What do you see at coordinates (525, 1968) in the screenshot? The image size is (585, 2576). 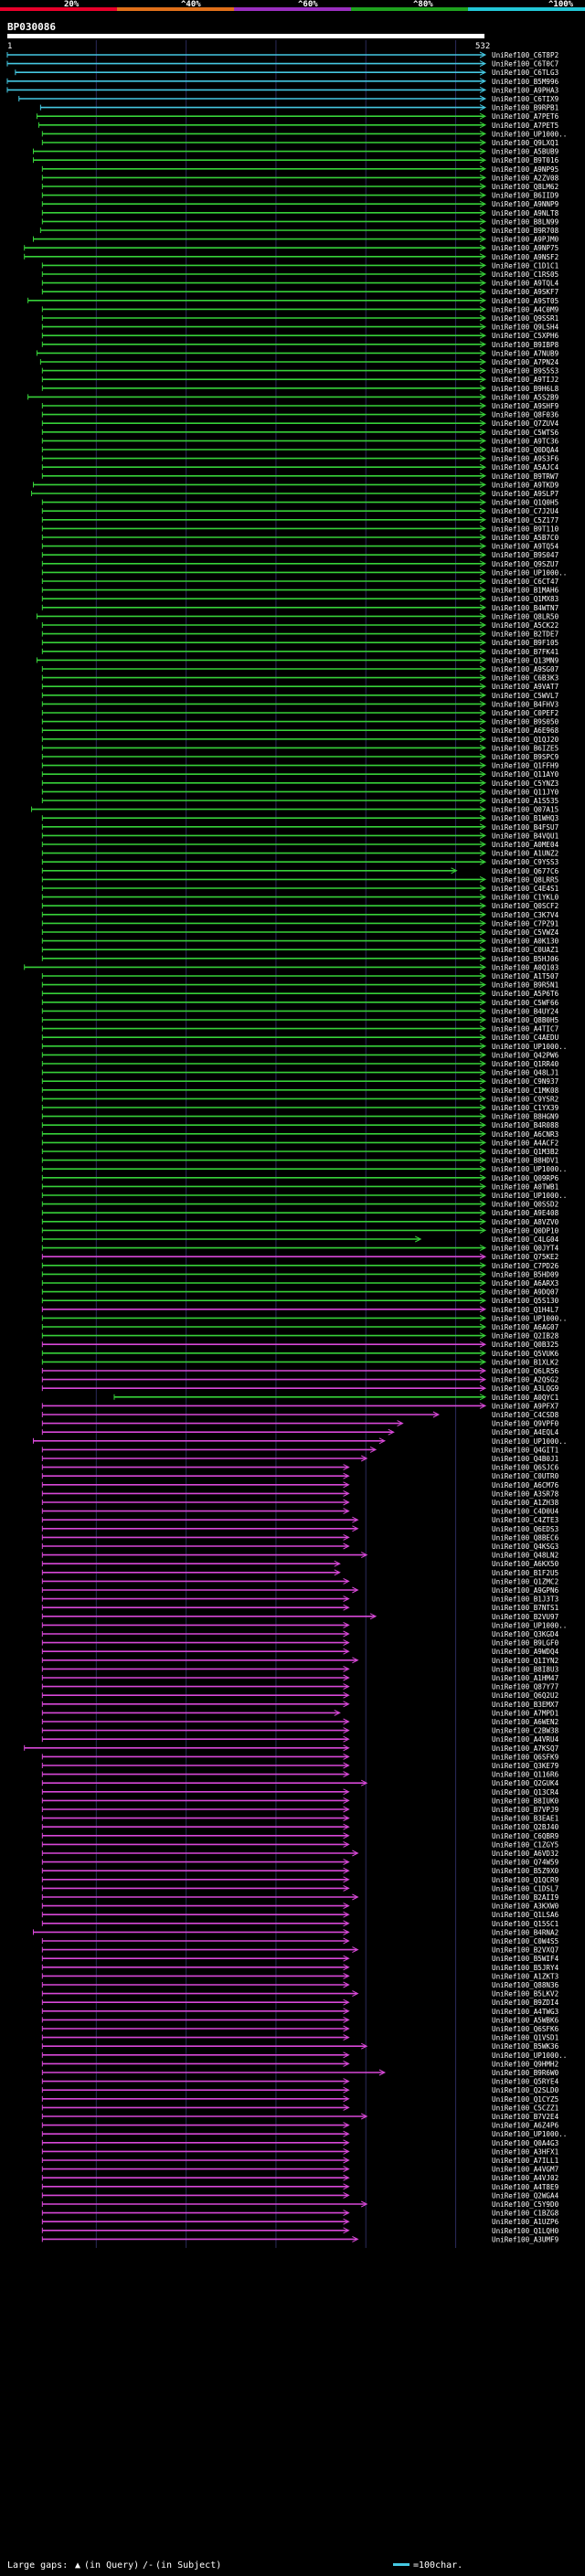 I see `hit-id: UniRef100_B5JRY4` at bounding box center [525, 1968].